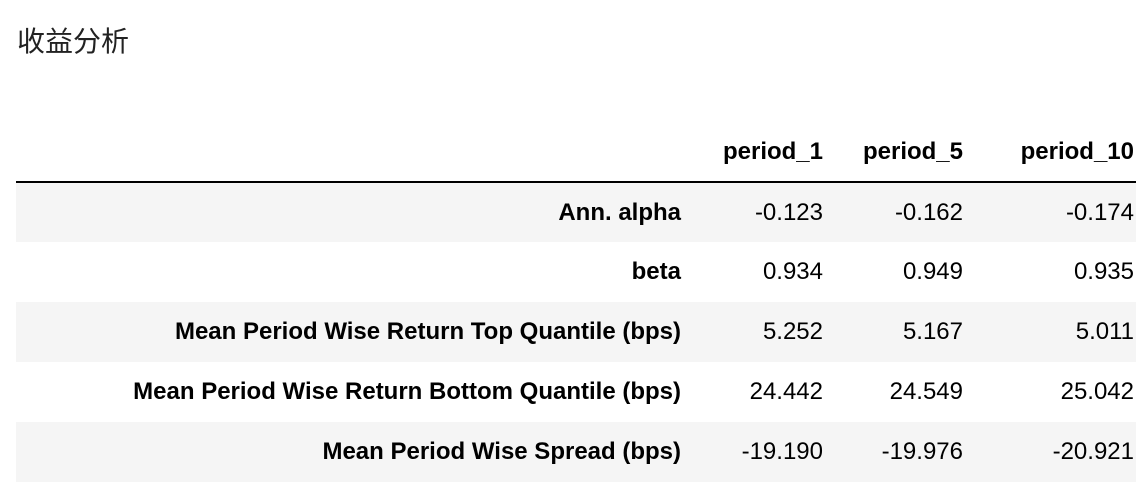  What do you see at coordinates (1056, 152) in the screenshot?
I see `column-header-period-10: period_10` at bounding box center [1056, 152].